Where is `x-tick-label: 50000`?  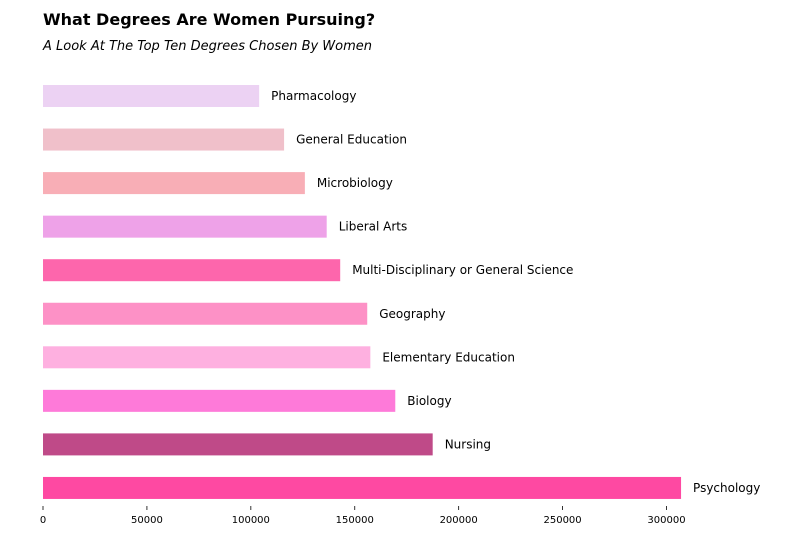
x-tick-label: 50000 is located at coordinates (147, 520).